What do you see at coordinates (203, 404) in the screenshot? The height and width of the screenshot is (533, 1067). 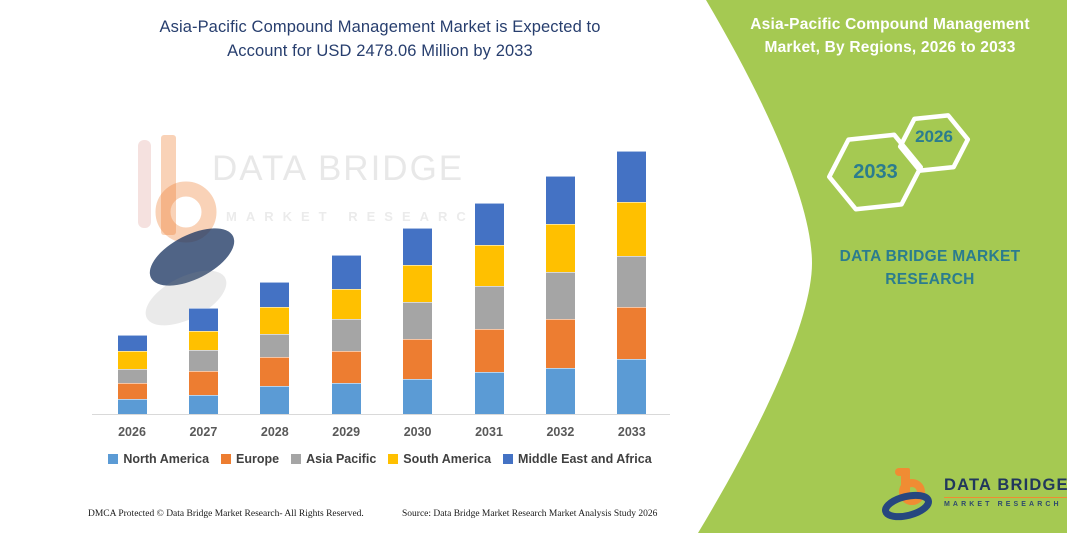 I see `bar-segment-2027-north-america` at bounding box center [203, 404].